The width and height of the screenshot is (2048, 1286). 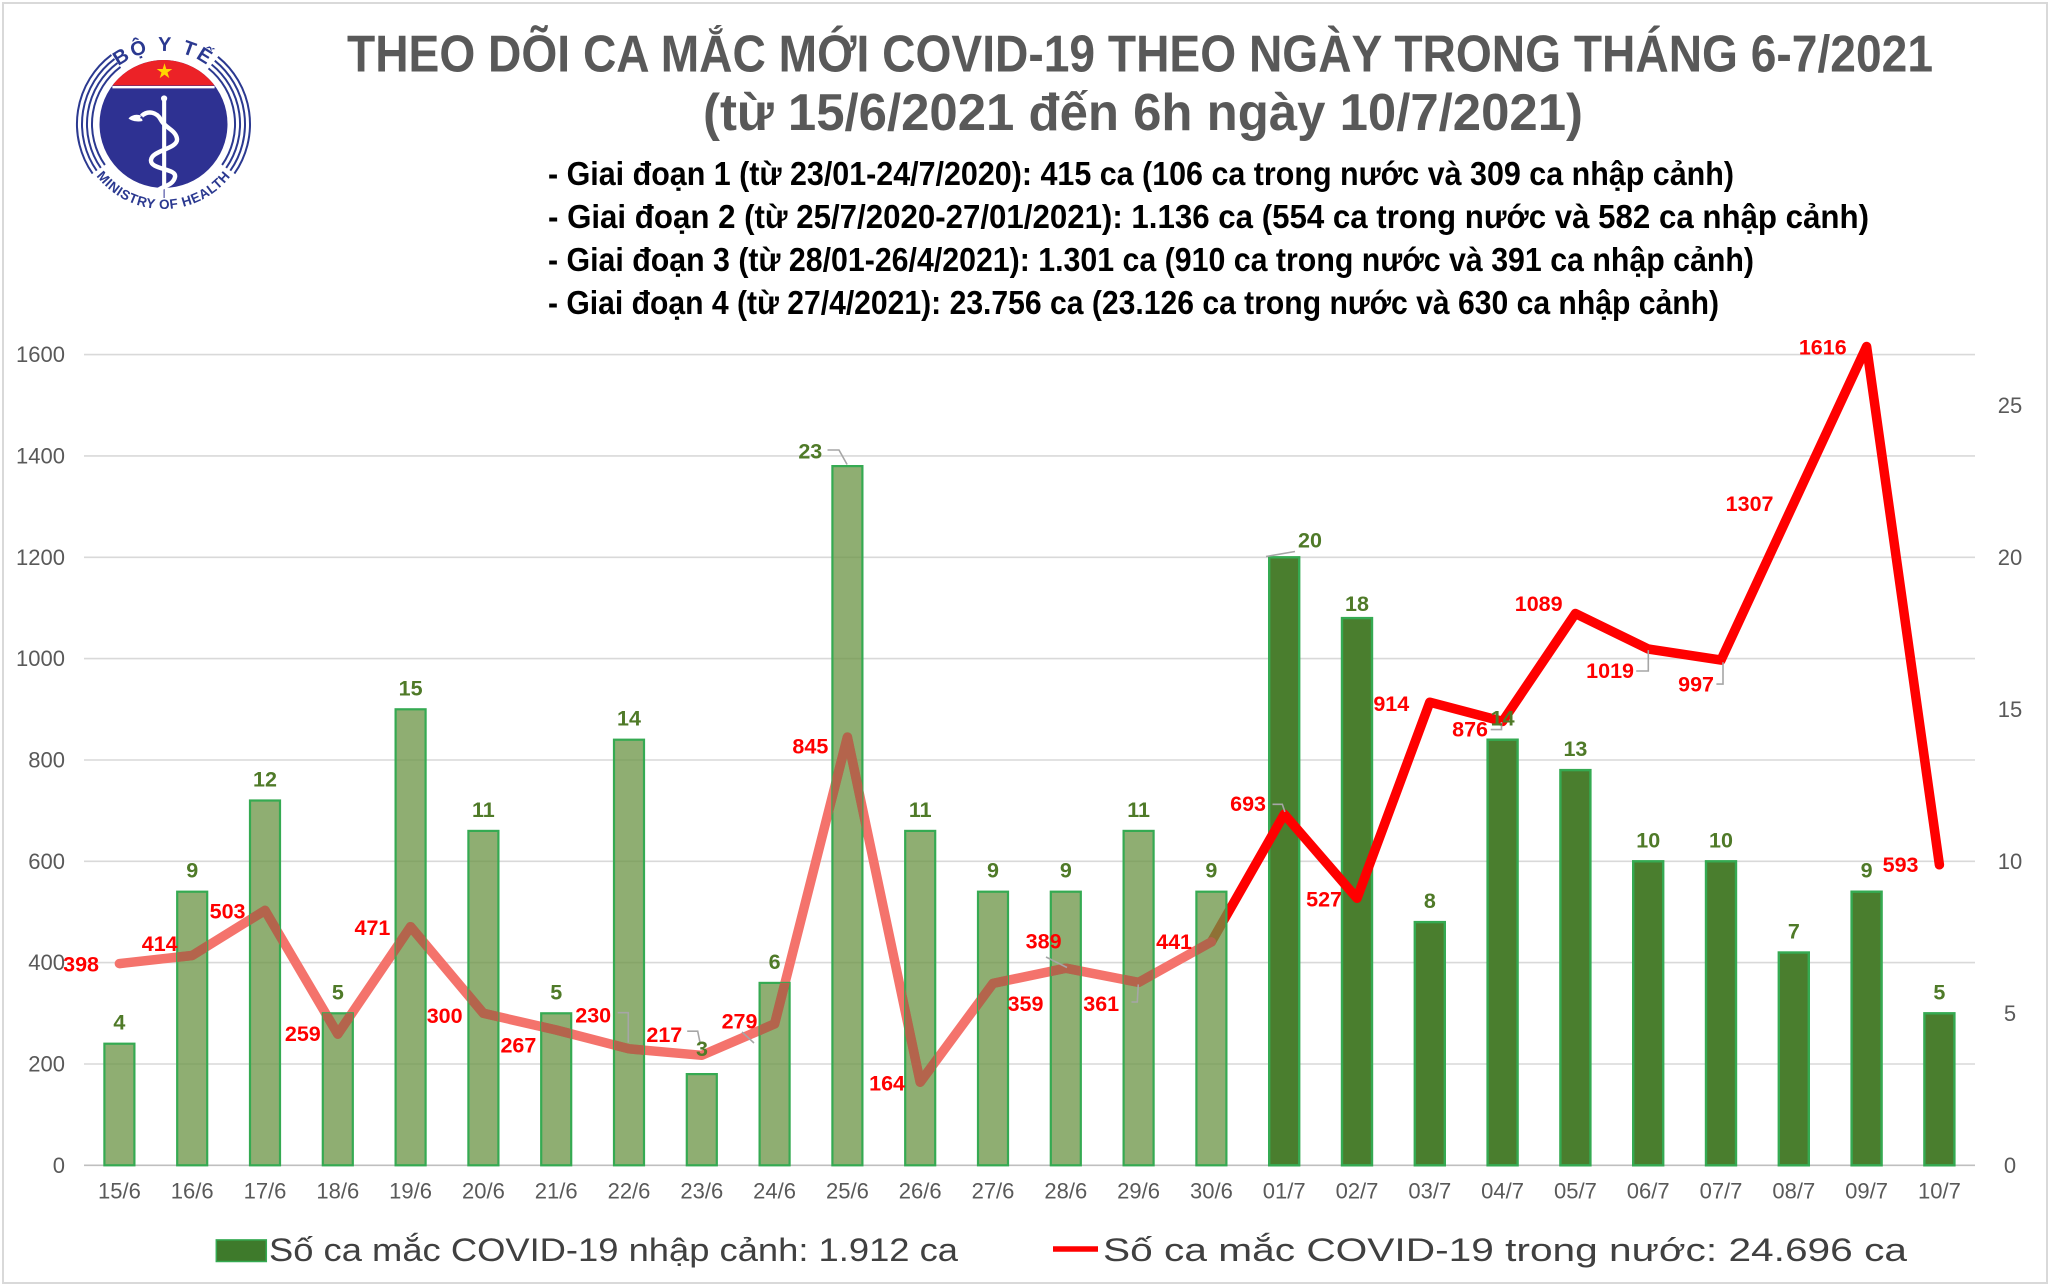 I want to click on svg-text: 600, so click(x=46, y=861).